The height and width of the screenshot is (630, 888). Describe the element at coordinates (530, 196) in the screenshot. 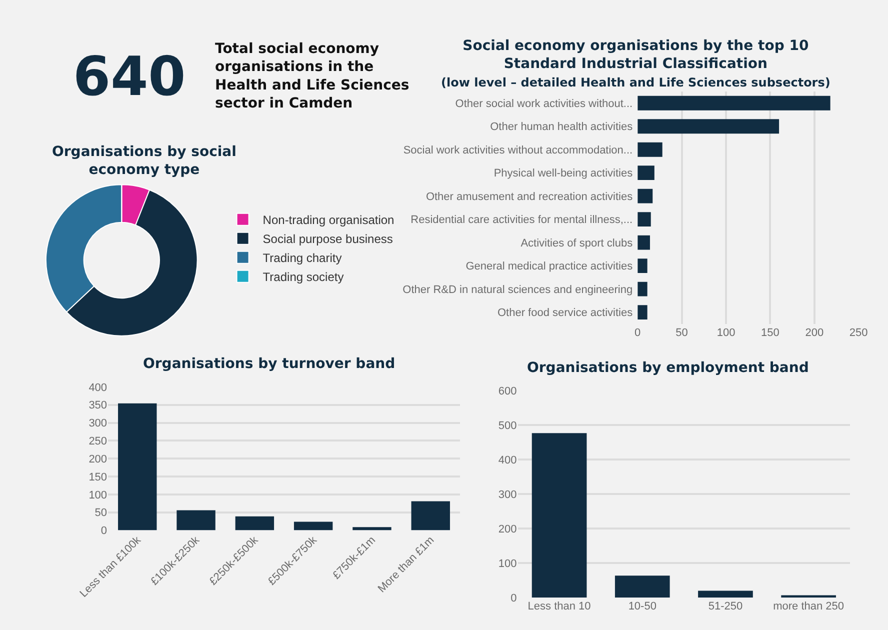

I see `y-tick-label: Other amusement and recreation activities` at that location.